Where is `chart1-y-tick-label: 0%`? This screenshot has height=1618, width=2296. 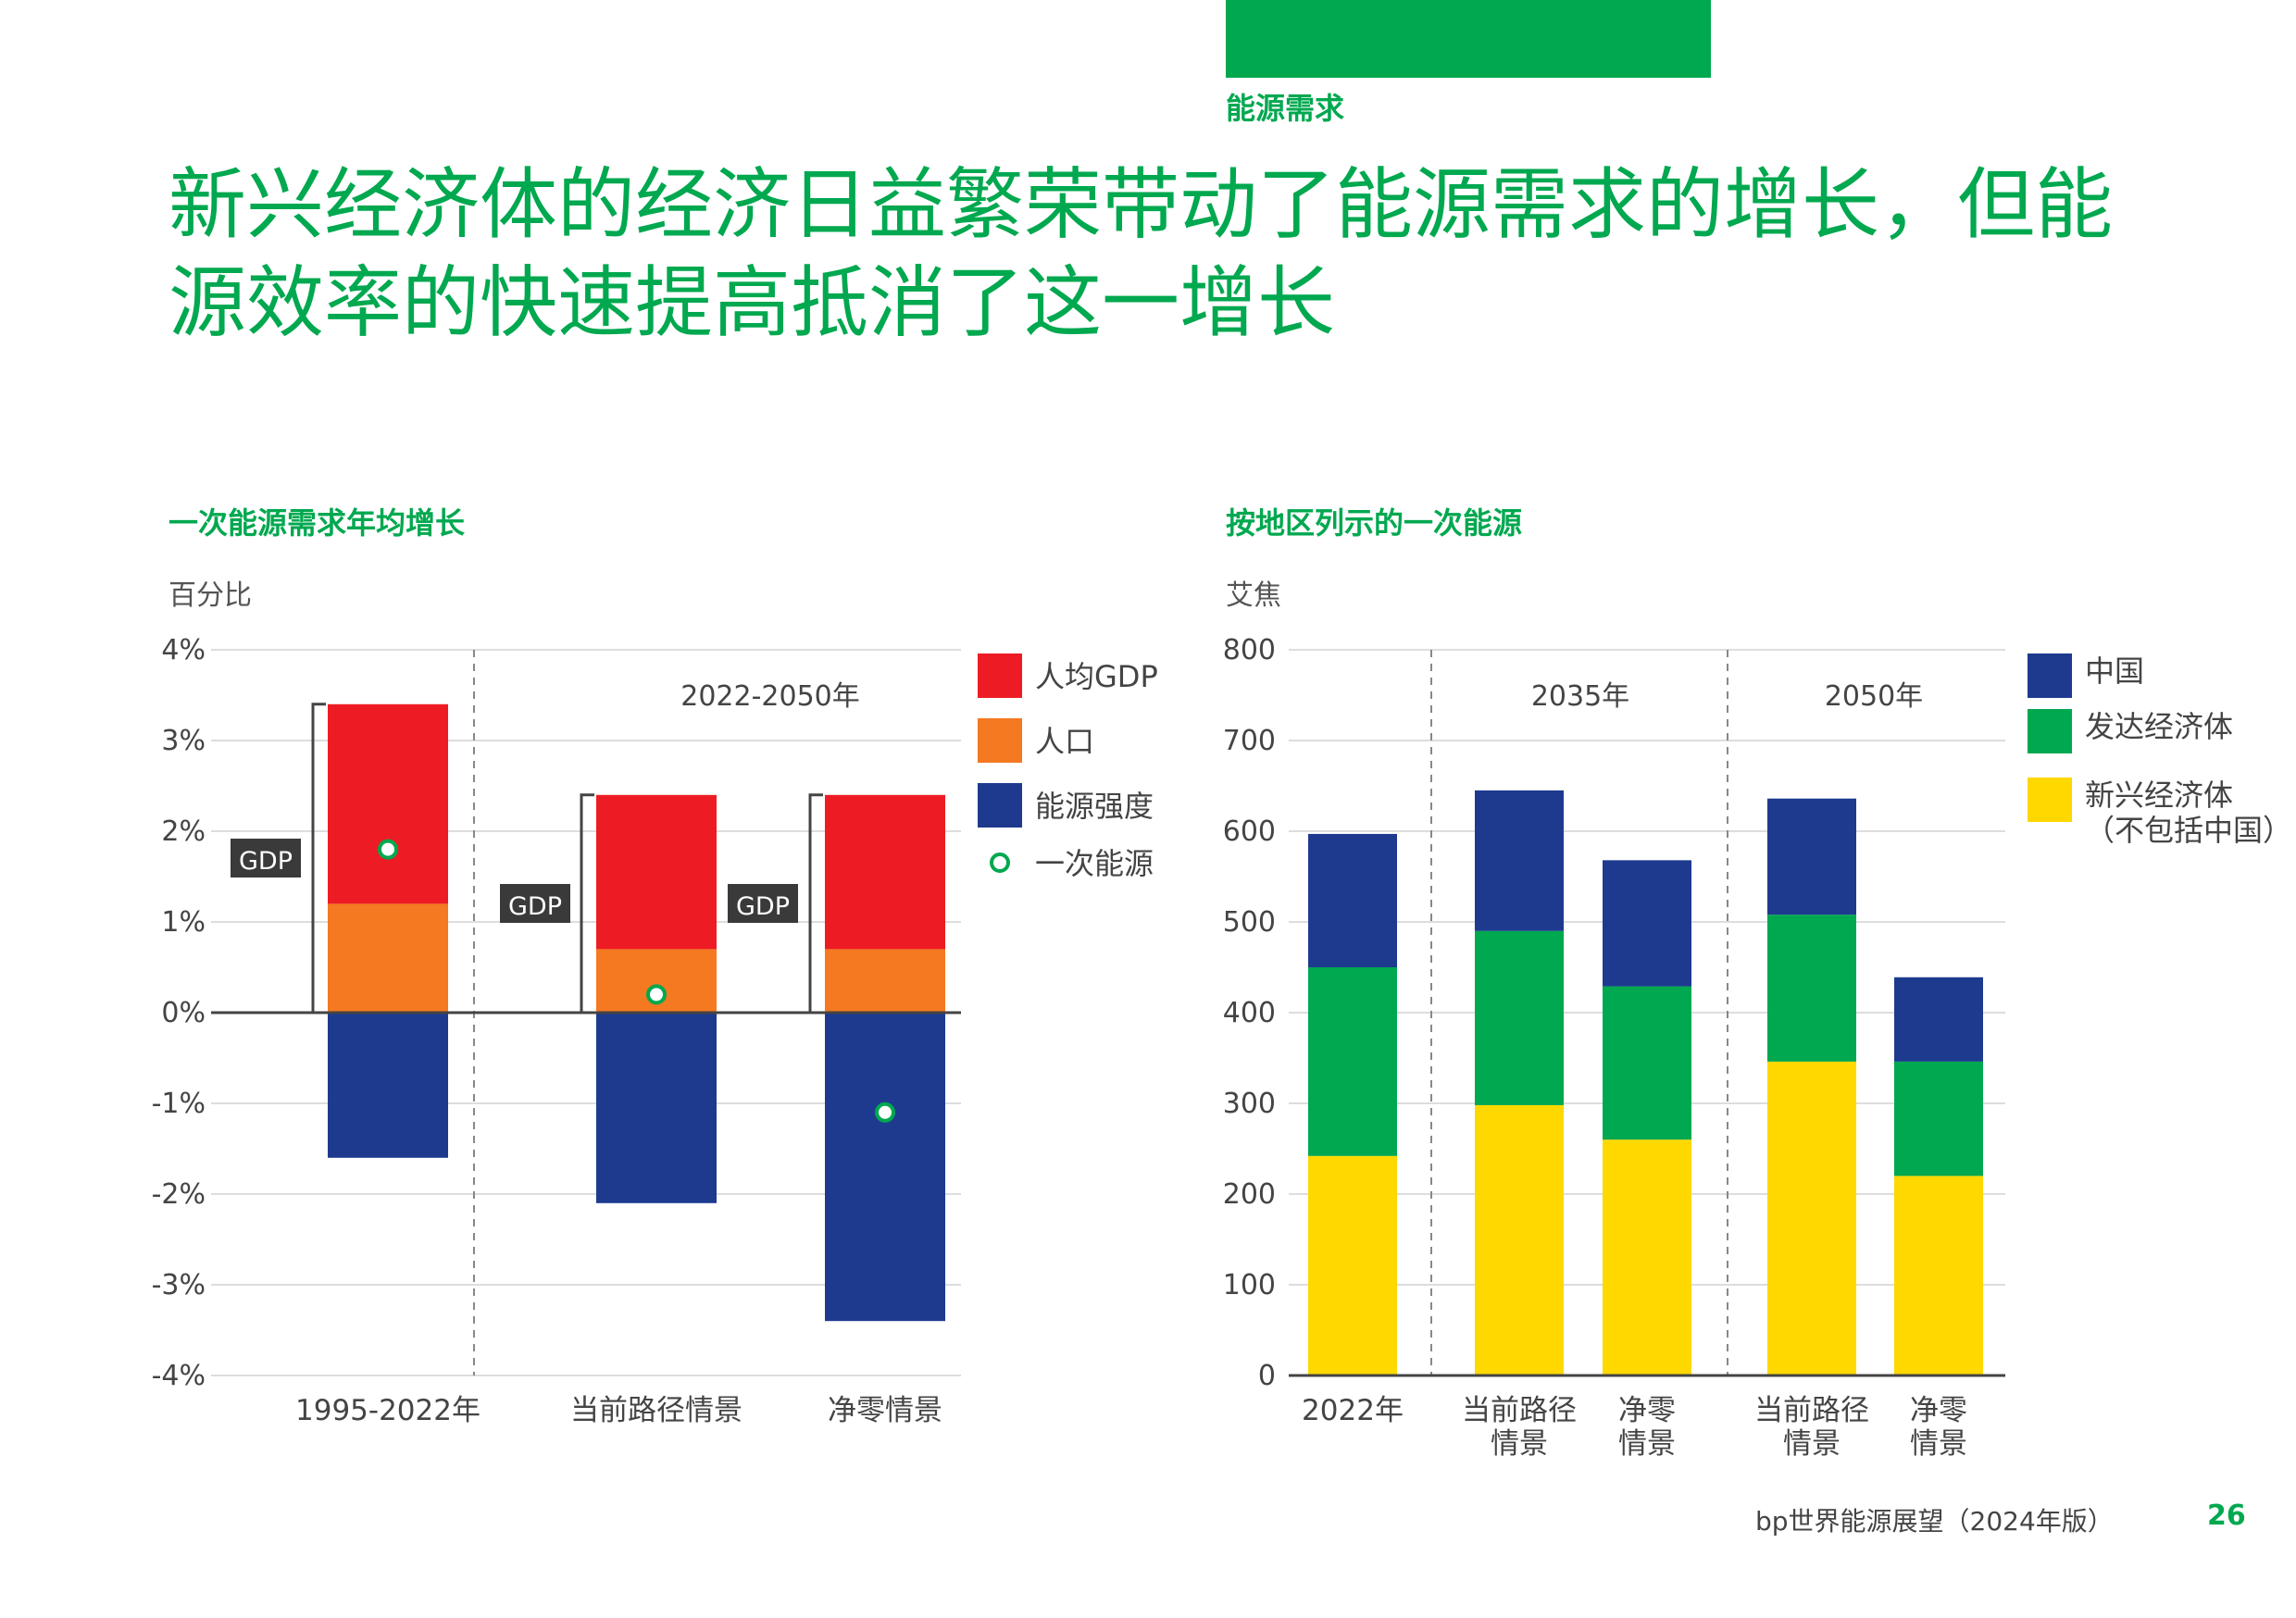
chart1-y-tick-label: 0% is located at coordinates (183, 1013).